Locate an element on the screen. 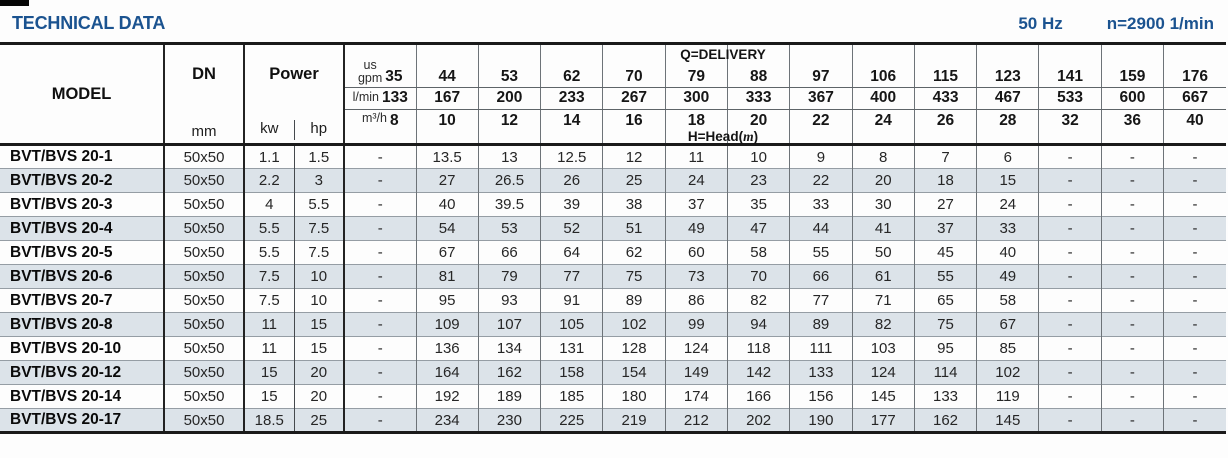 This screenshot has width=1228, height=458. head-value-cell: 22 is located at coordinates (821, 180).